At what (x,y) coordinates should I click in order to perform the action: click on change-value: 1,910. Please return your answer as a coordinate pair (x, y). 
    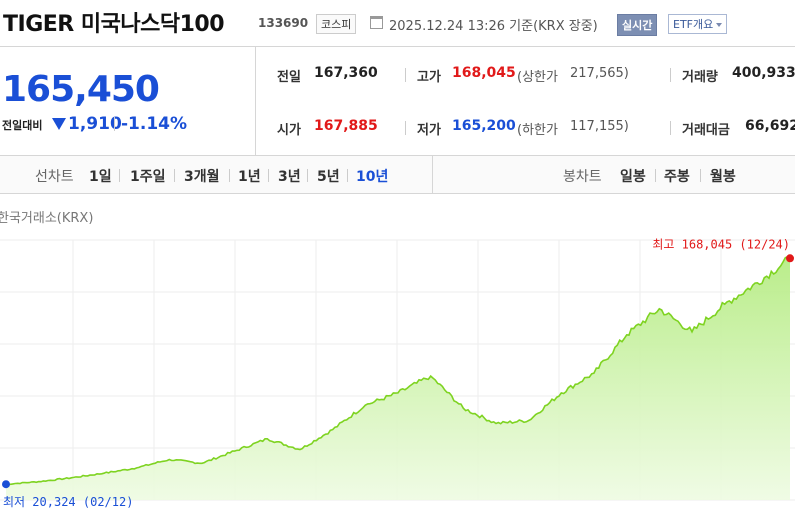
    Looking at the image, I should click on (95, 124).